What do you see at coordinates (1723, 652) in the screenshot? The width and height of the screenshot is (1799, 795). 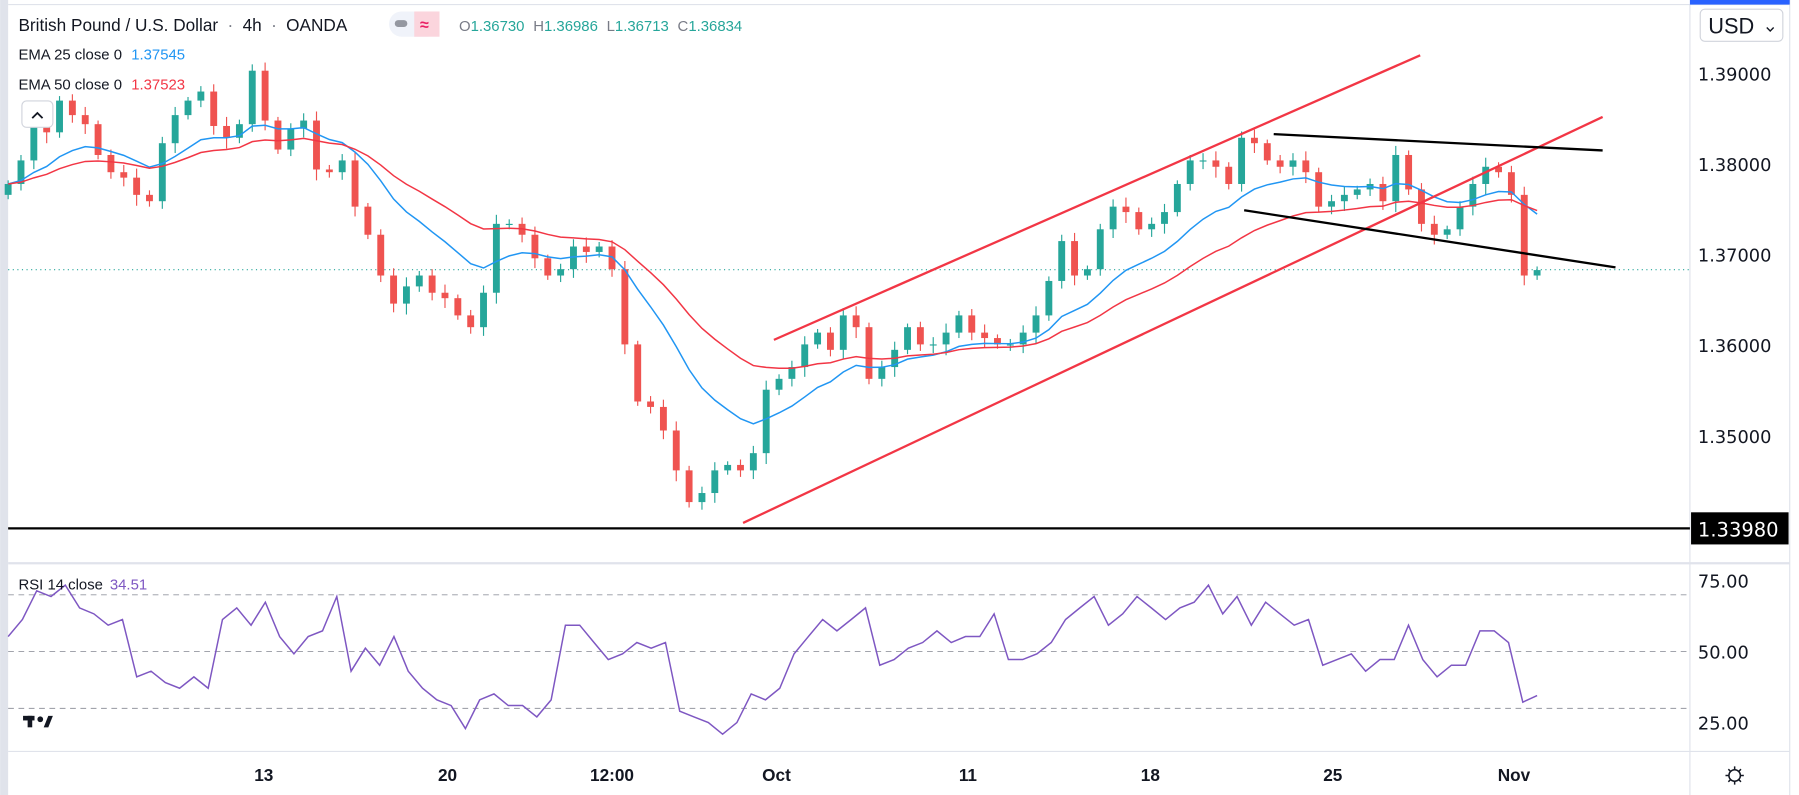 I see `rsi-tick-label: 50.00` at bounding box center [1723, 652].